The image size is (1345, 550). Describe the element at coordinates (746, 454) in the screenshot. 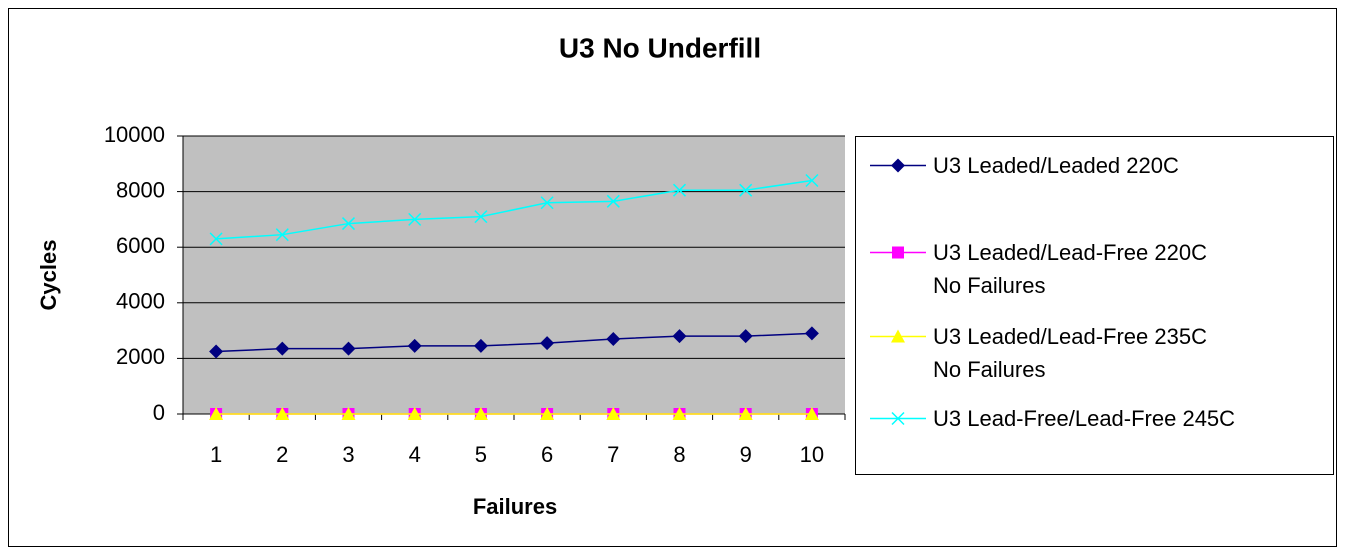

I see `x-tick-label: 9` at that location.